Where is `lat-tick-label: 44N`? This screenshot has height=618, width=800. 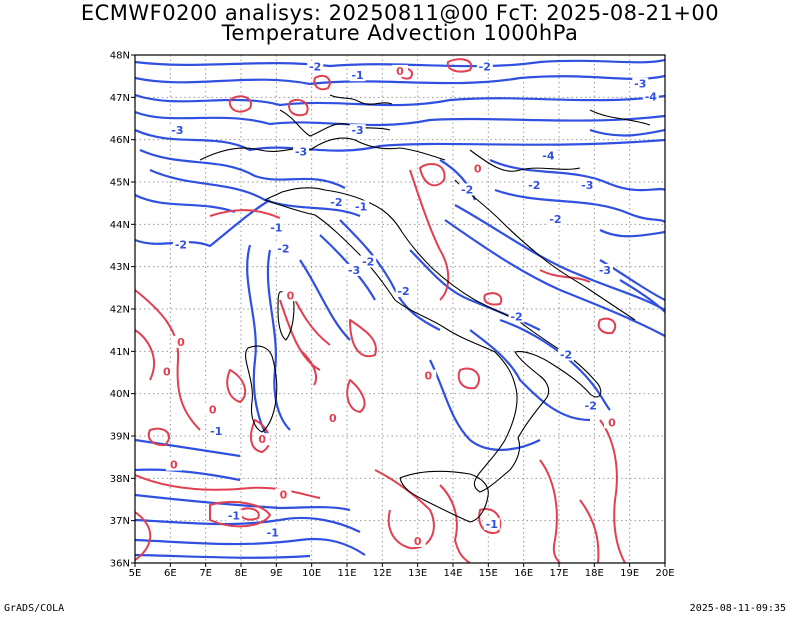
lat-tick-label: 44N is located at coordinates (120, 225).